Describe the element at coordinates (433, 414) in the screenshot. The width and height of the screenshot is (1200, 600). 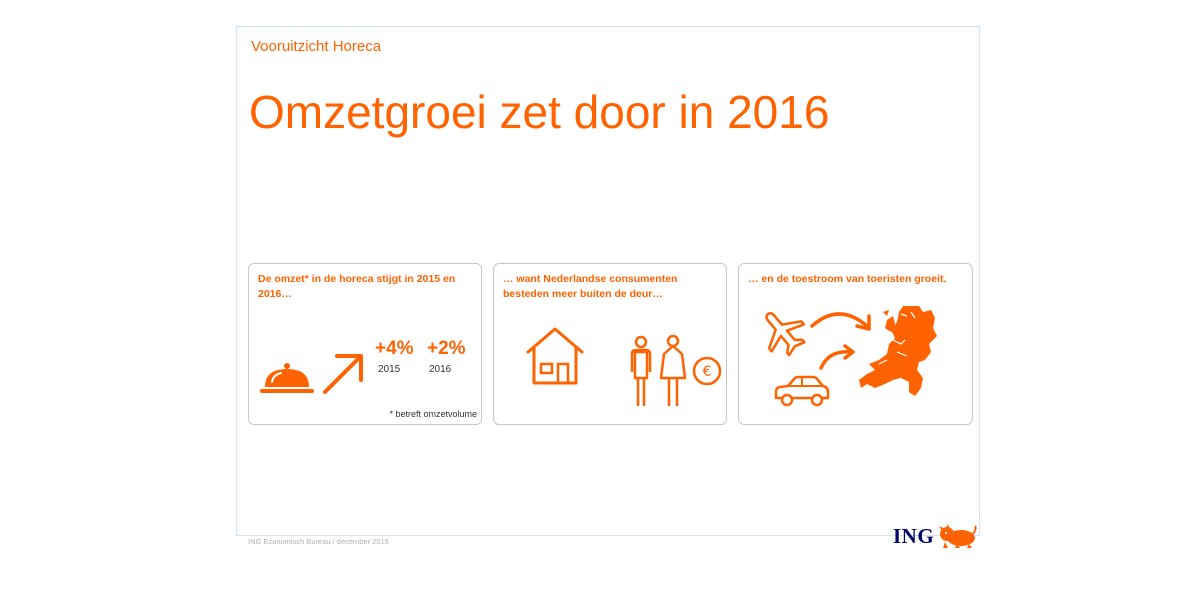
I see `card-omzet-footnote: * betreft omzetvolume` at that location.